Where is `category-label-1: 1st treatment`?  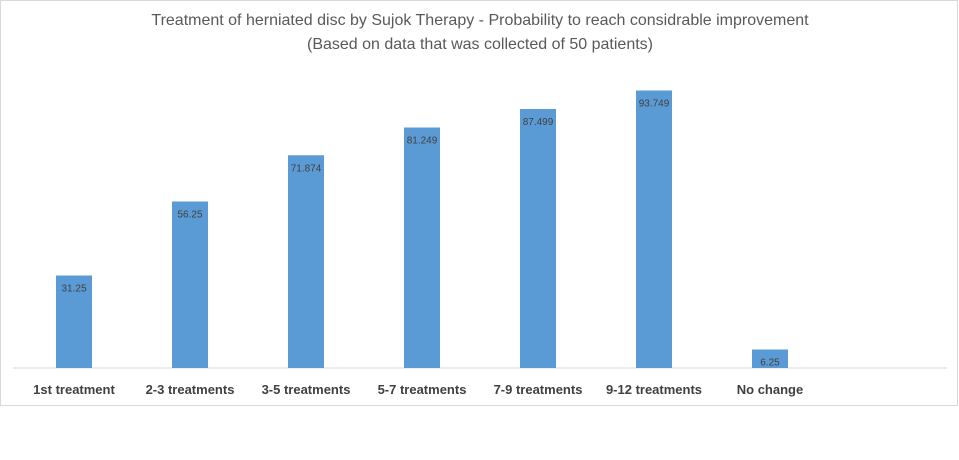
category-label-1: 1st treatment is located at coordinates (74, 389).